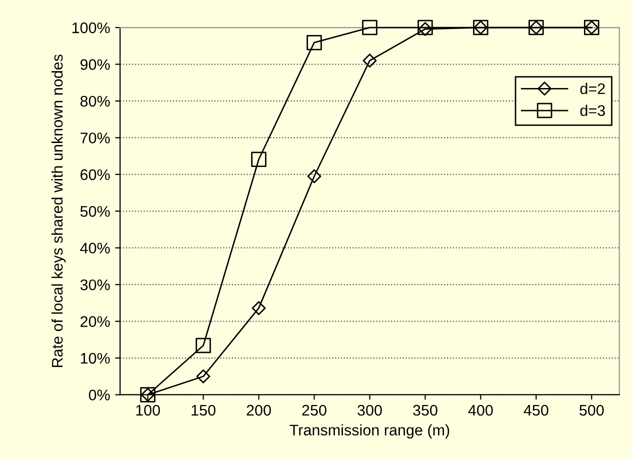 This screenshot has width=632, height=459. I want to click on y-tick-label: 80%, so click(95, 101).